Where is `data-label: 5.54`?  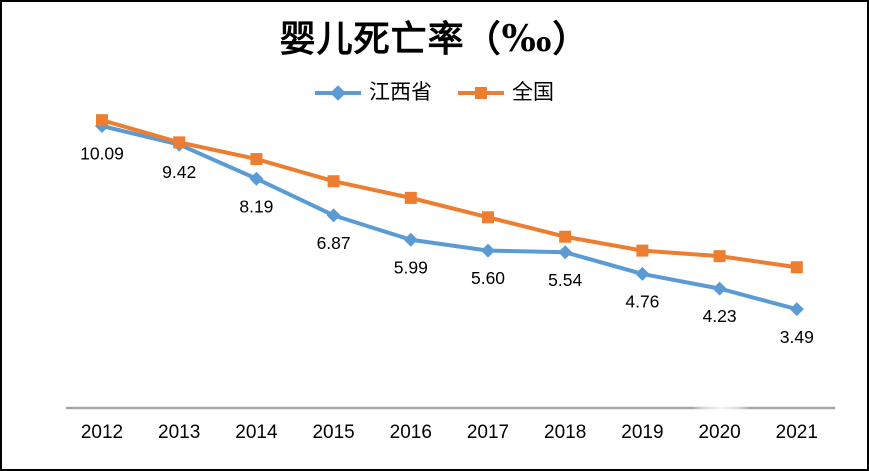
data-label: 5.54 is located at coordinates (565, 280).